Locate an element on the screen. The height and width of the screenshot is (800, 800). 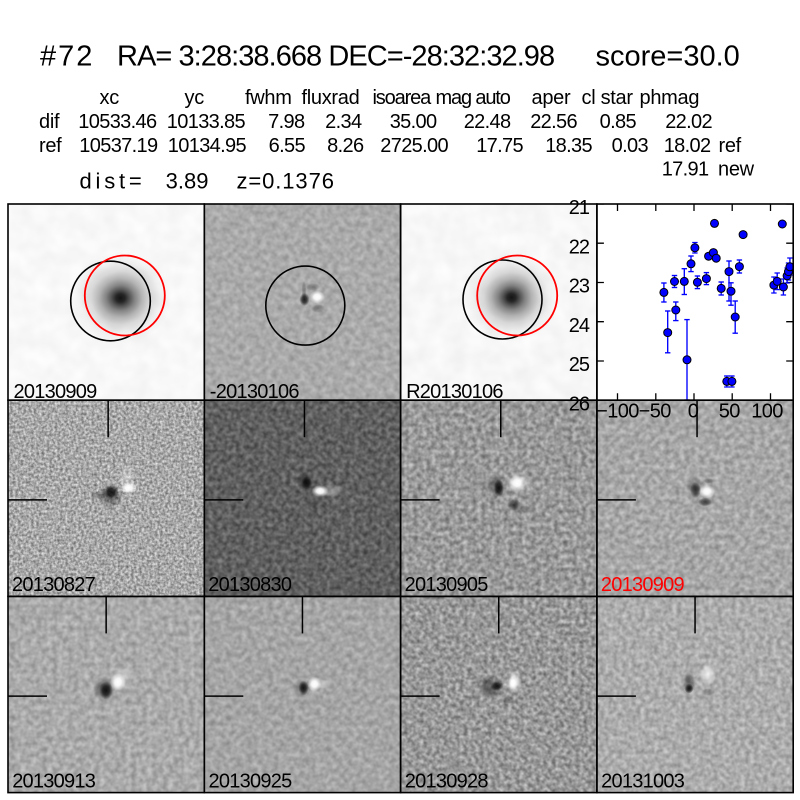
svg-text: dist= is located at coordinates (113, 181).